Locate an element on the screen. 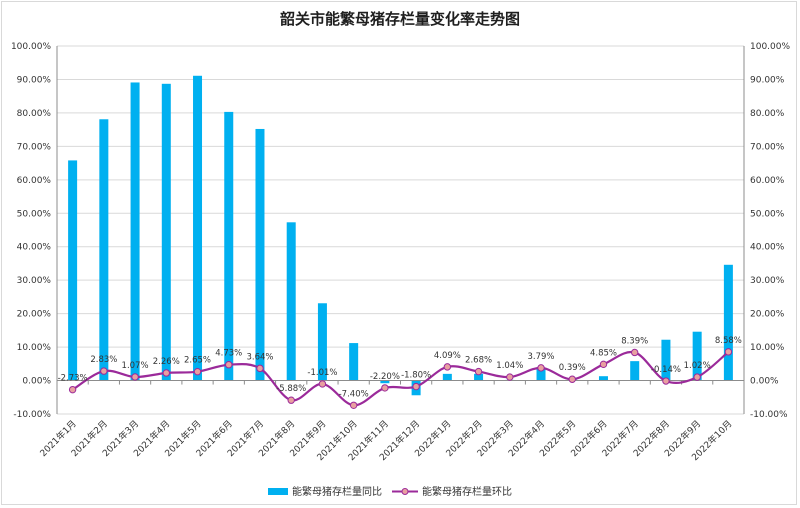 The image size is (800, 508). data-label: -7.40% is located at coordinates (354, 394).